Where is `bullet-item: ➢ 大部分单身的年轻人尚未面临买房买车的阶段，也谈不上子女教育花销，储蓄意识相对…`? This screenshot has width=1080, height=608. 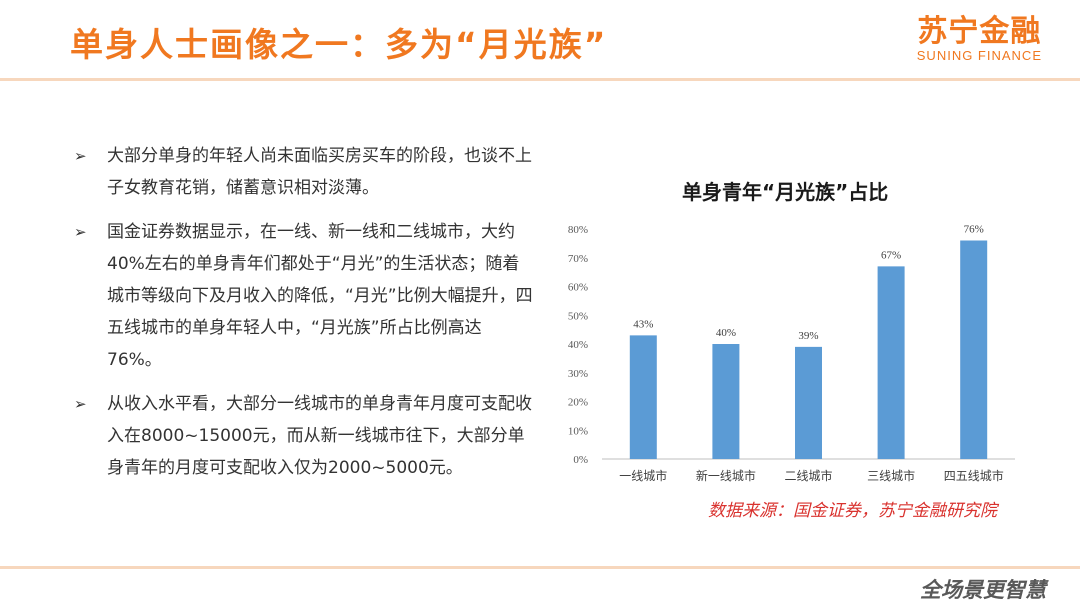 bullet-item: ➢ 大部分单身的年轻人尚未面临买房买车的阶段，也谈不上子女教育花销，储蓄意识相对… is located at coordinates (304, 172).